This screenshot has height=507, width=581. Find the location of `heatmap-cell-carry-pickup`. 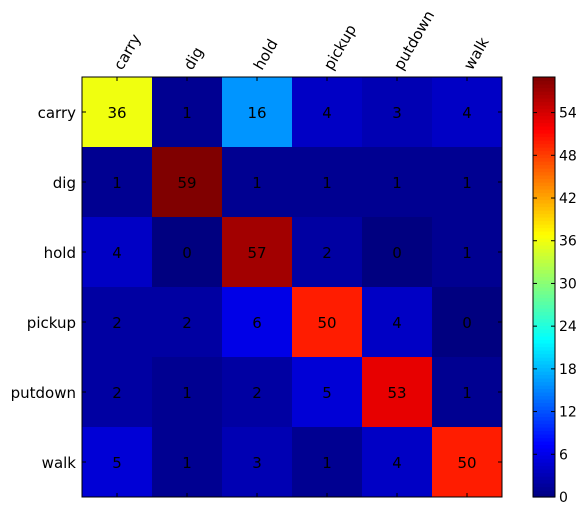

heatmap-cell-carry-pickup is located at coordinates (327, 112).